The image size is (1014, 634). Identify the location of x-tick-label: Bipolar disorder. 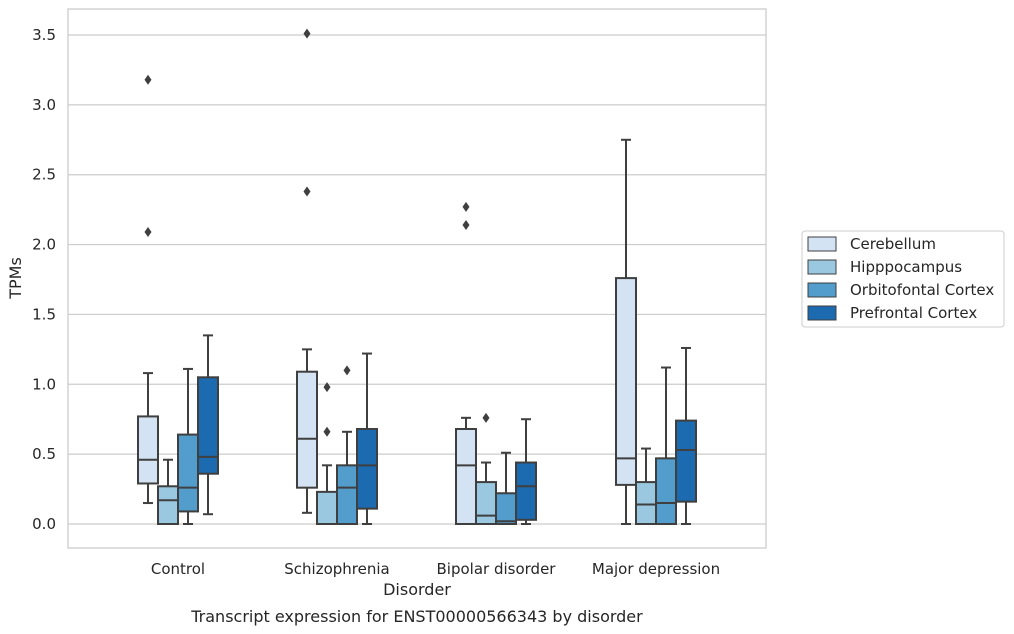
(497, 569).